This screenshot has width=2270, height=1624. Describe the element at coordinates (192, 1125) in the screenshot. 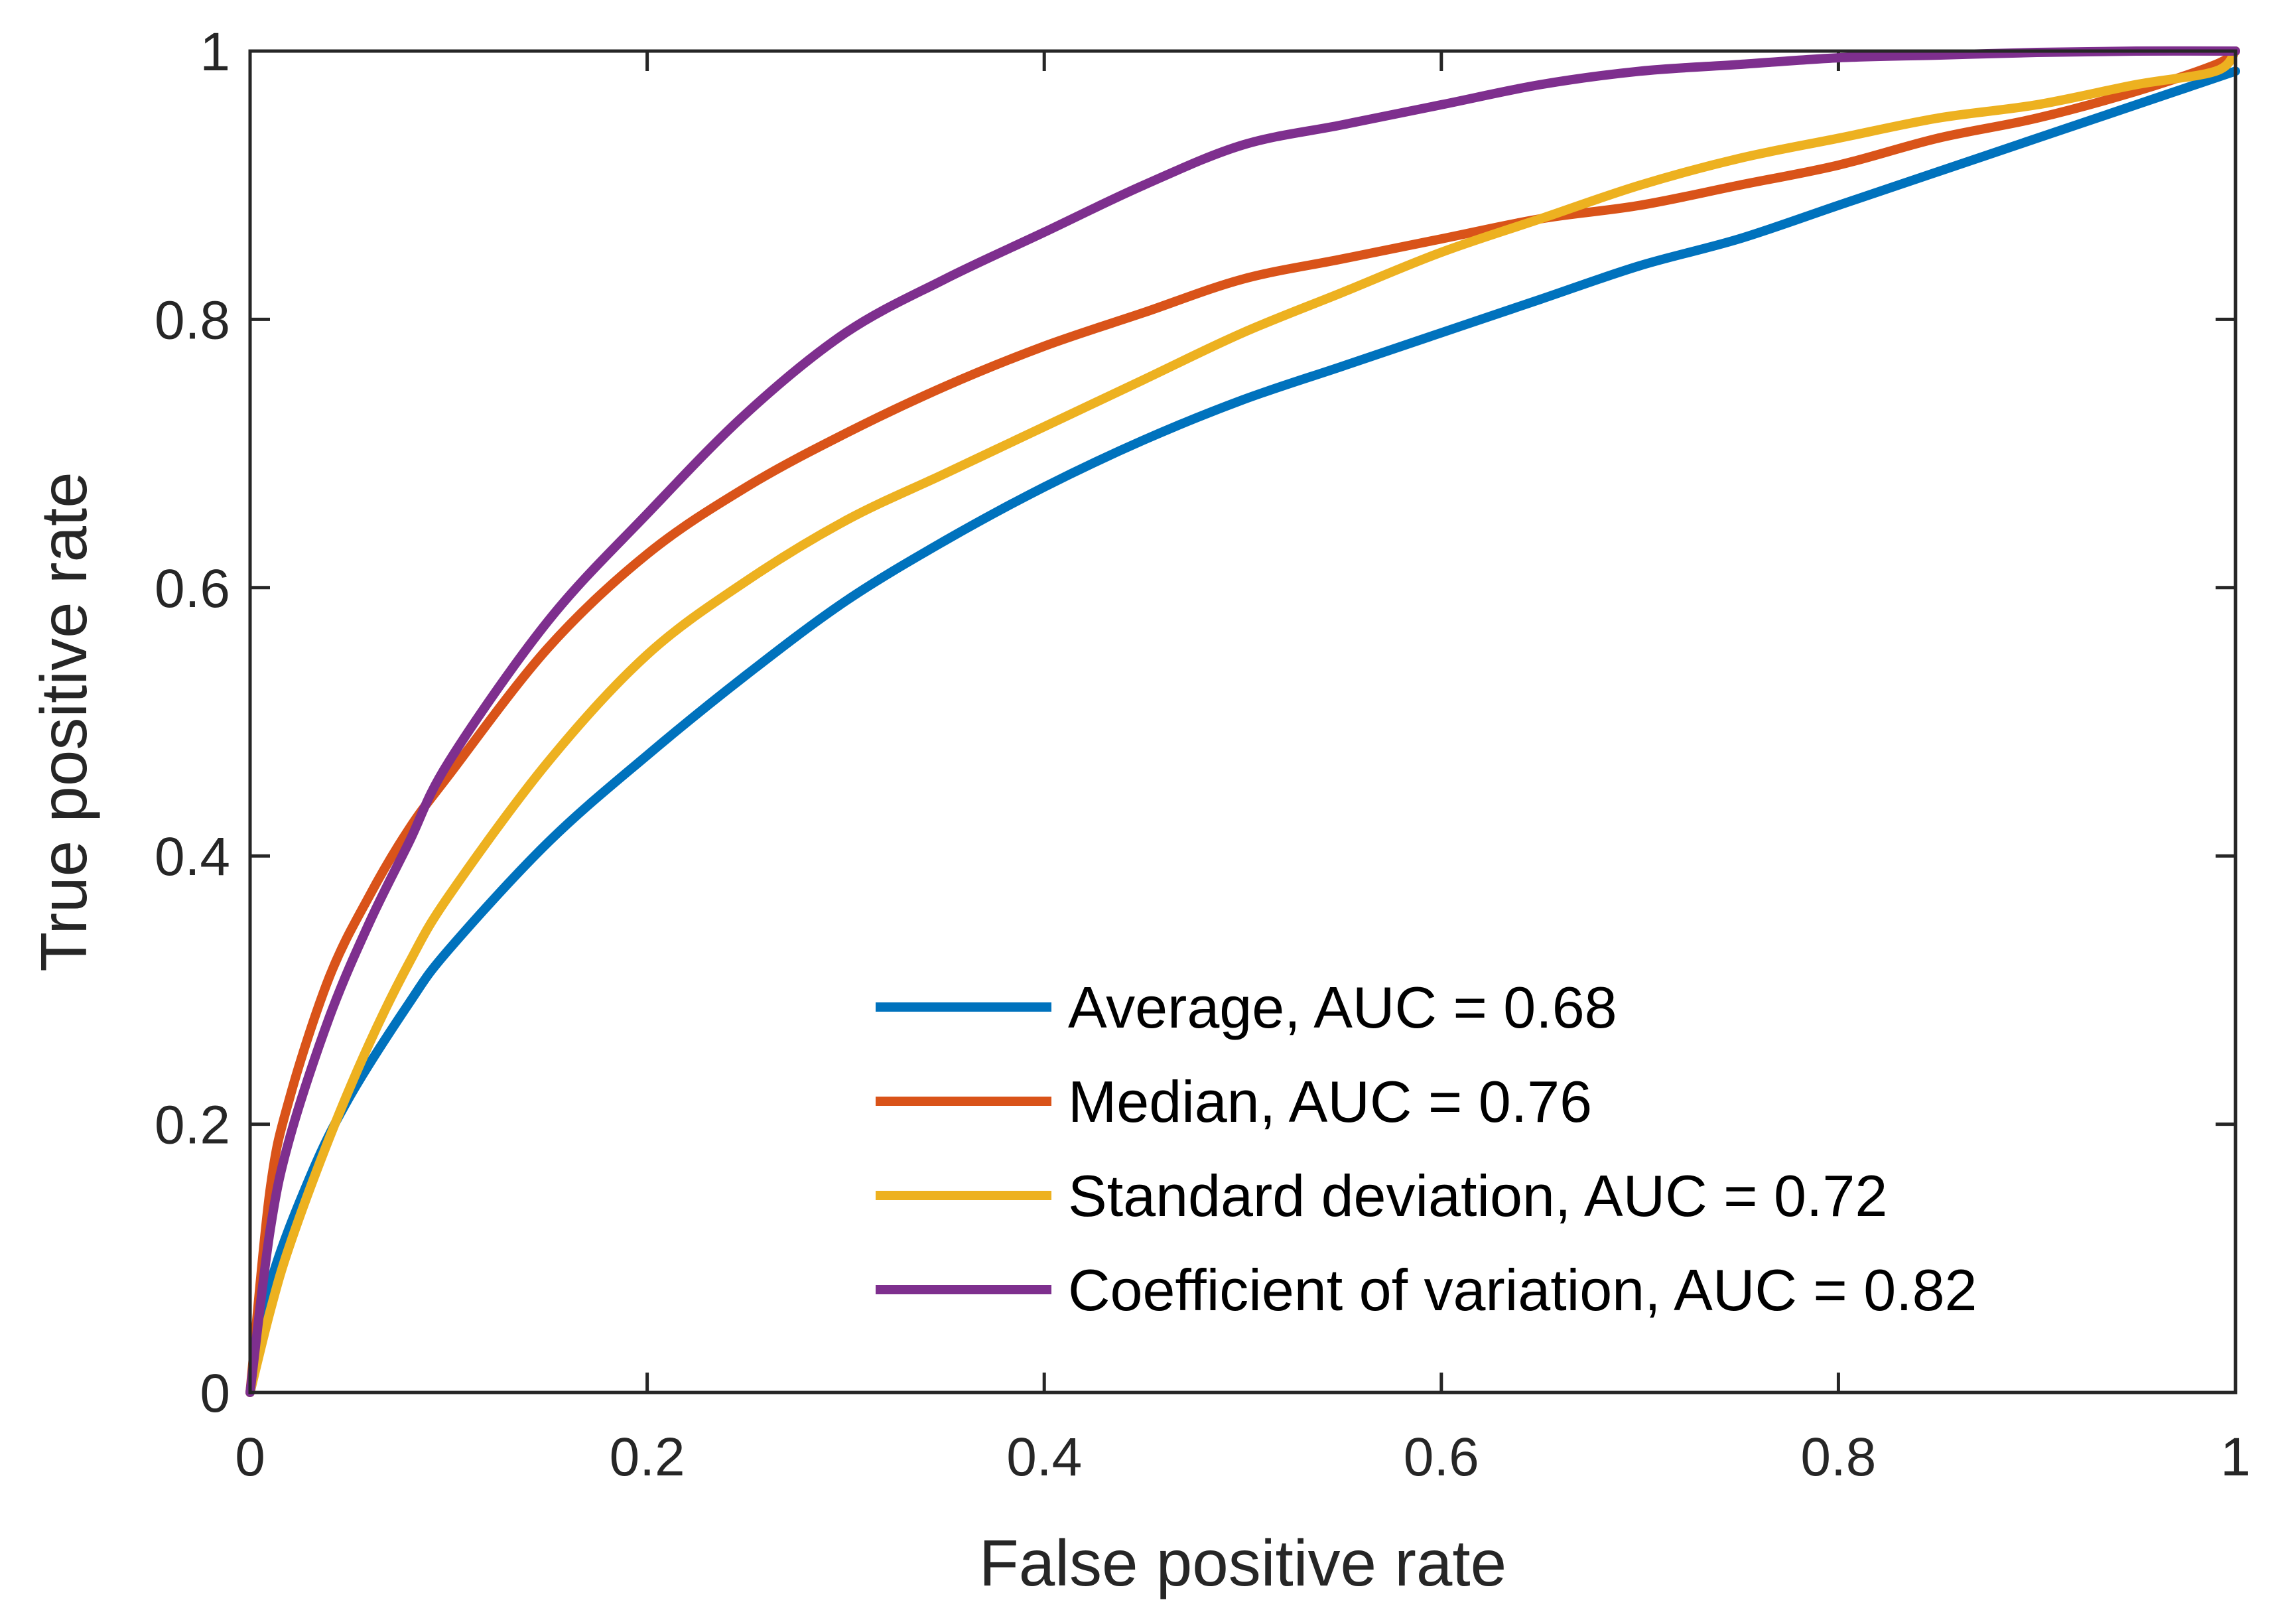

I see `y-tick-label: 0.2` at that location.